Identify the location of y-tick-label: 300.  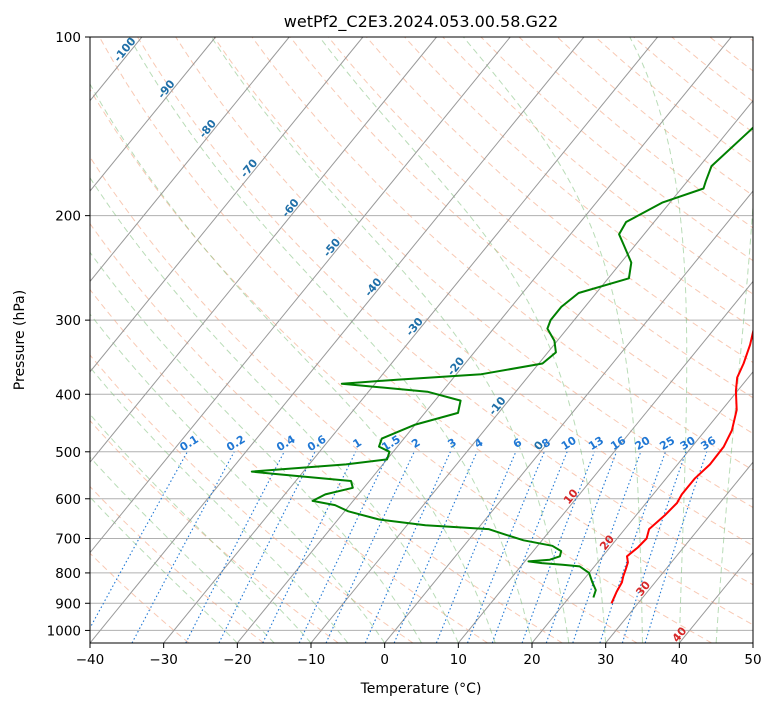
(68, 321).